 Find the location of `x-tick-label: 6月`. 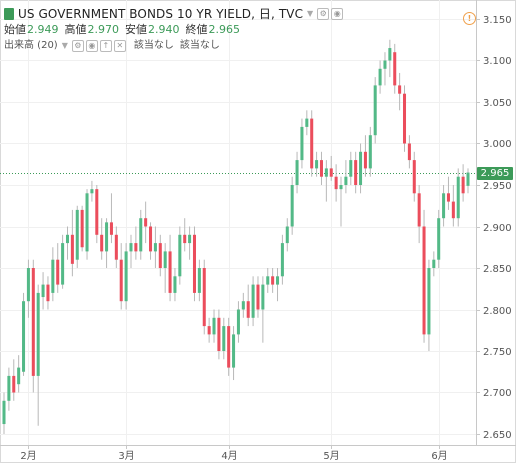

x-tick-label: 6月 is located at coordinates (439, 456).